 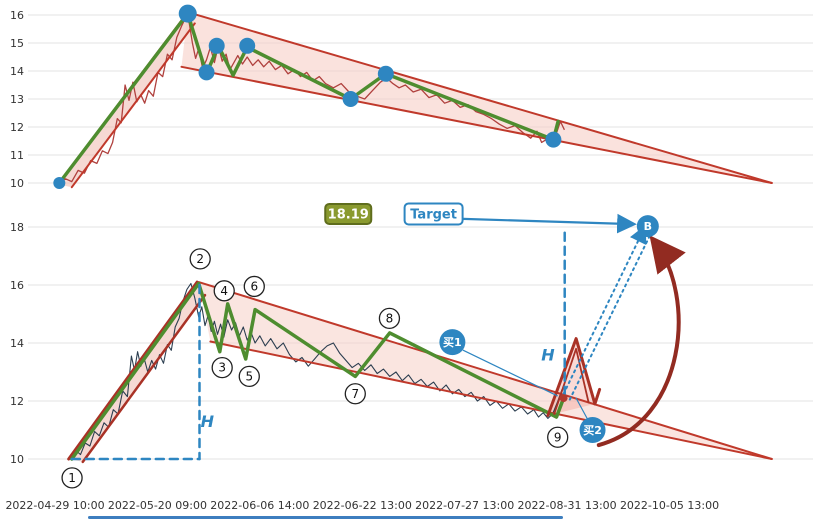 What do you see at coordinates (17, 155) in the screenshot?
I see `y-tick-label: 11` at bounding box center [17, 155].